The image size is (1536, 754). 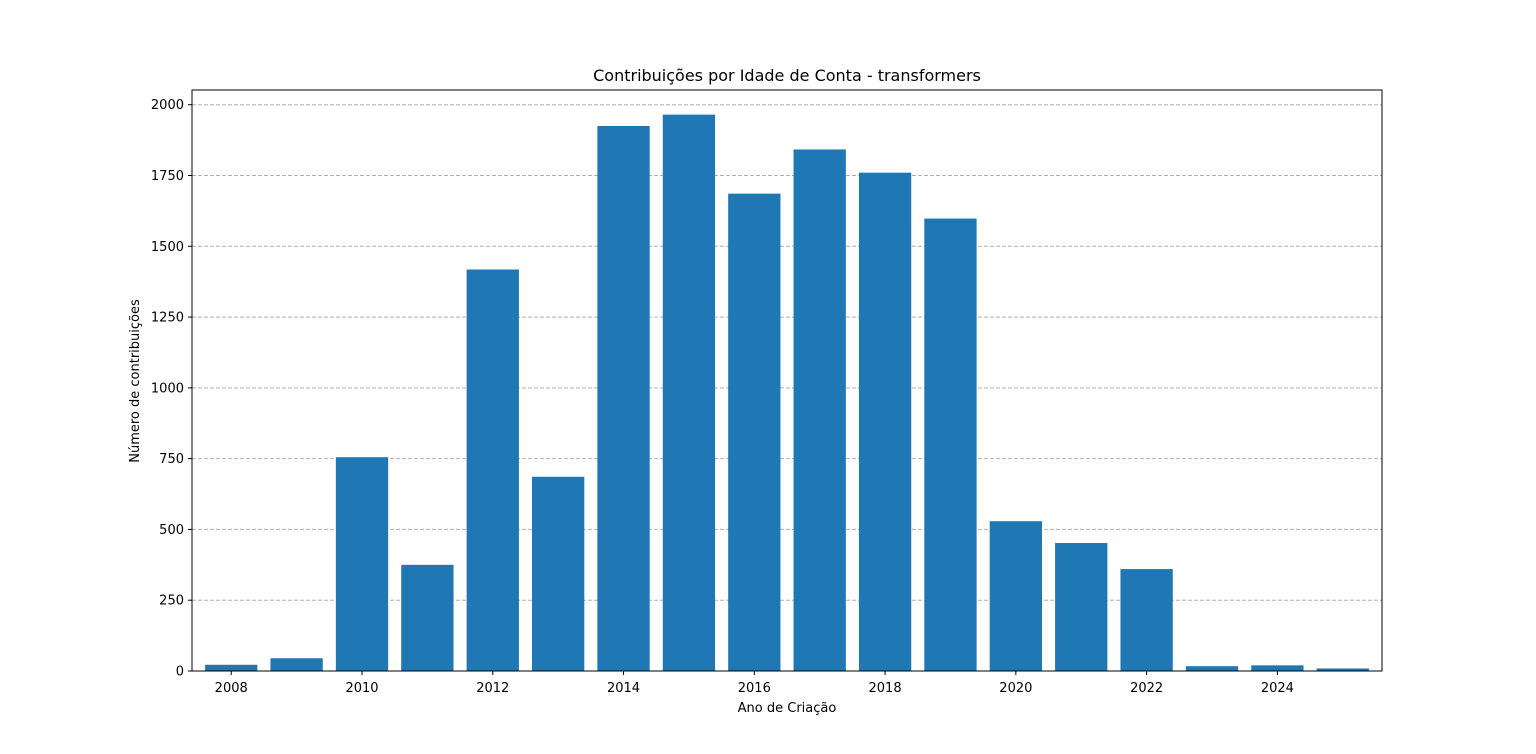 What do you see at coordinates (787, 708) in the screenshot?
I see `x-axis-label: Ano de Criação` at bounding box center [787, 708].